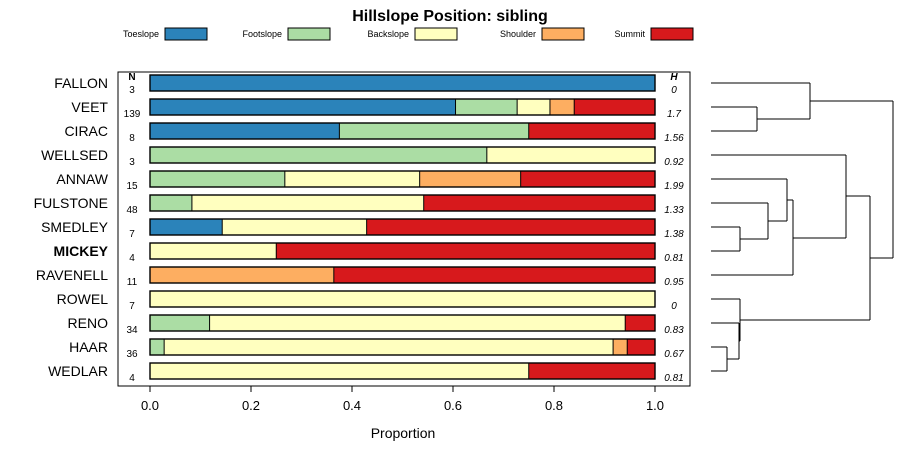 The width and height of the screenshot is (900, 460). What do you see at coordinates (673, 378) in the screenshot?
I see `row-h-wedlar: 0.81` at bounding box center [673, 378].